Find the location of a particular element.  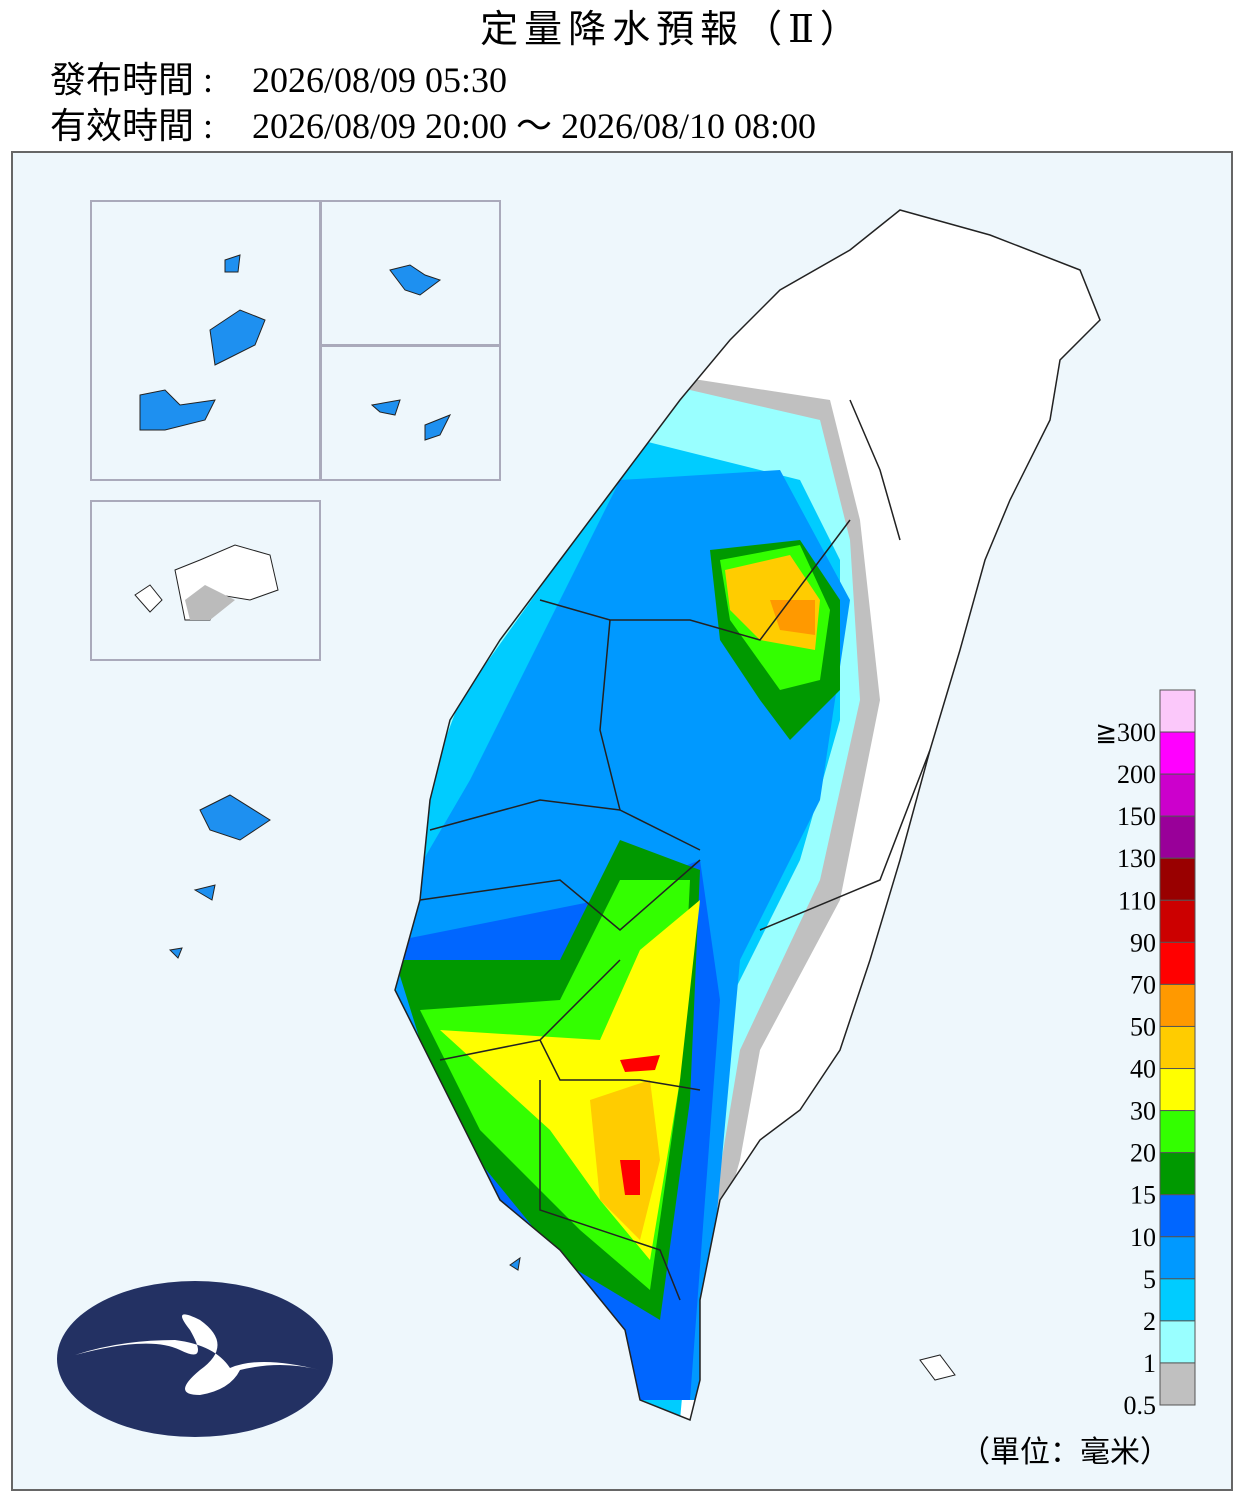

issued-time: 2026/08/09 05:30 is located at coordinates (379, 80).